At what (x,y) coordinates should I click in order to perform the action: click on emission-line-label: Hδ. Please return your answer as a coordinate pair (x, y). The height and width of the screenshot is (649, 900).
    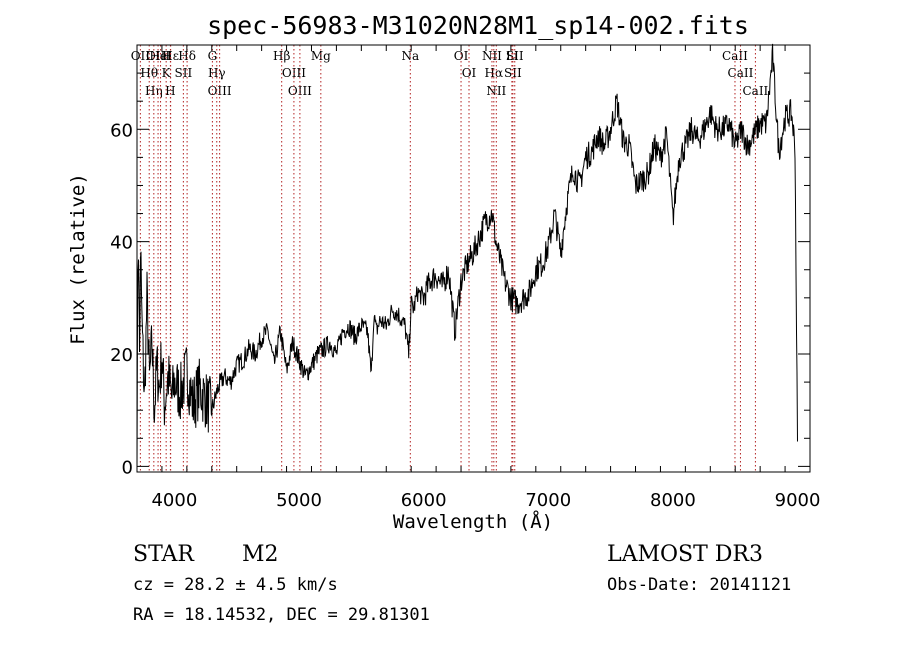
    Looking at the image, I should click on (187, 56).